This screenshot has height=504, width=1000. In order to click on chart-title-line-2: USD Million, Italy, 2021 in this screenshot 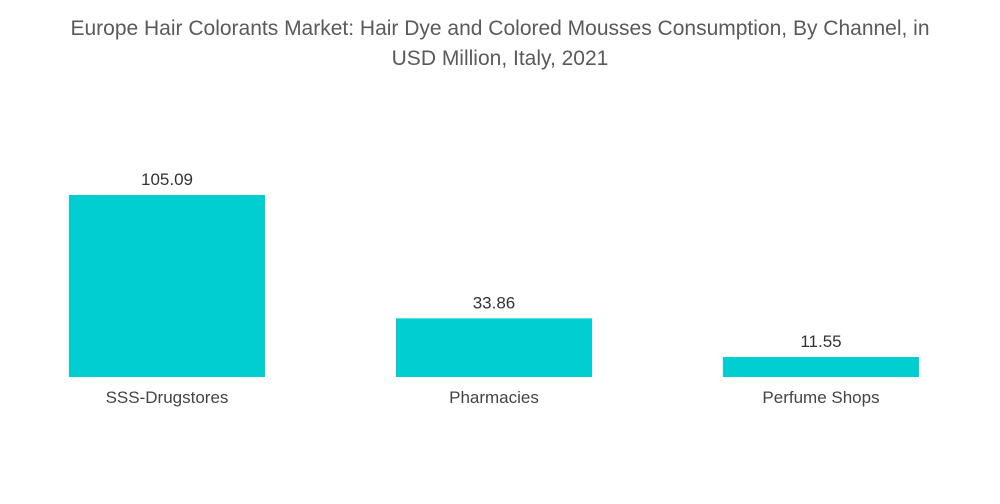, I will do `click(500, 58)`.